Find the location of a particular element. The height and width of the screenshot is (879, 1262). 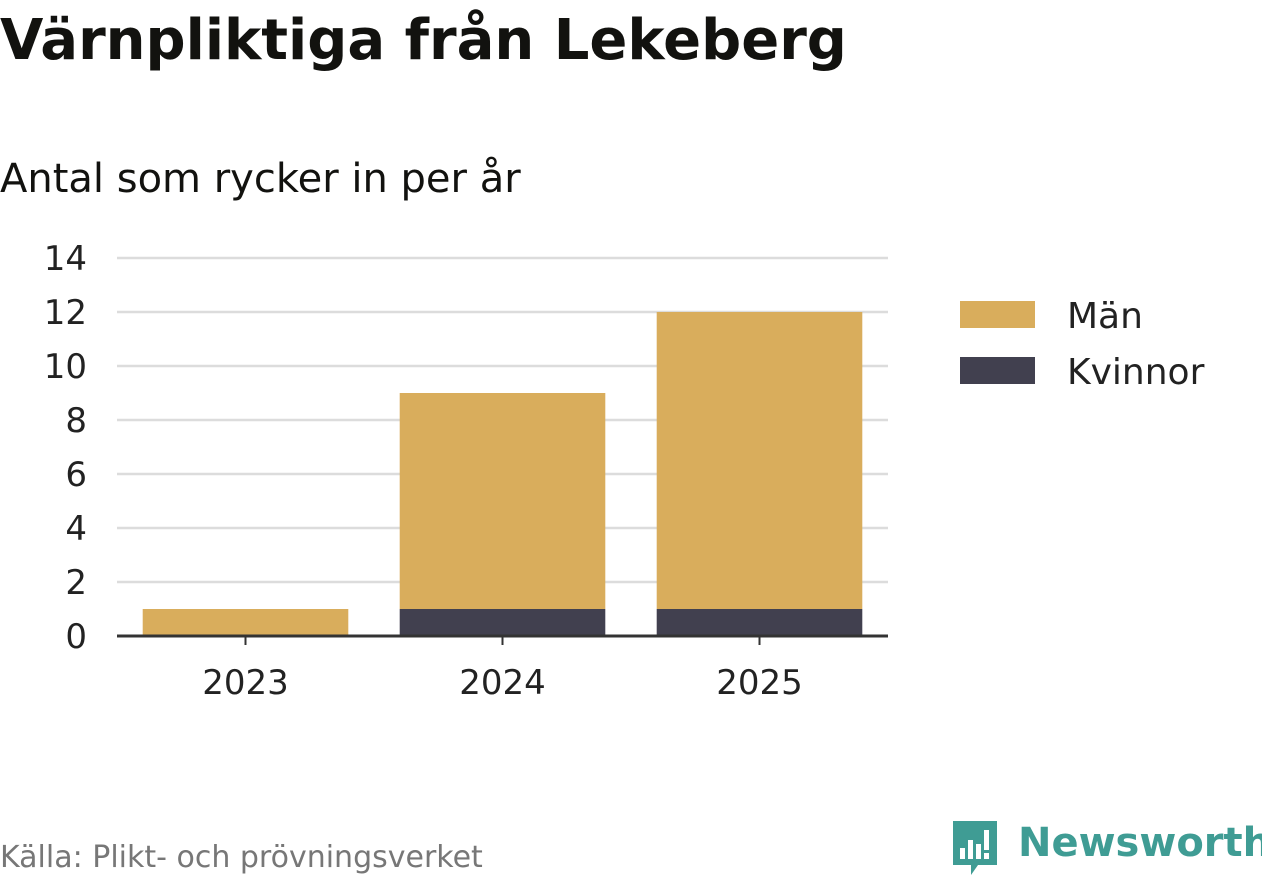

legend-swatch-kvinnor is located at coordinates (997, 370).